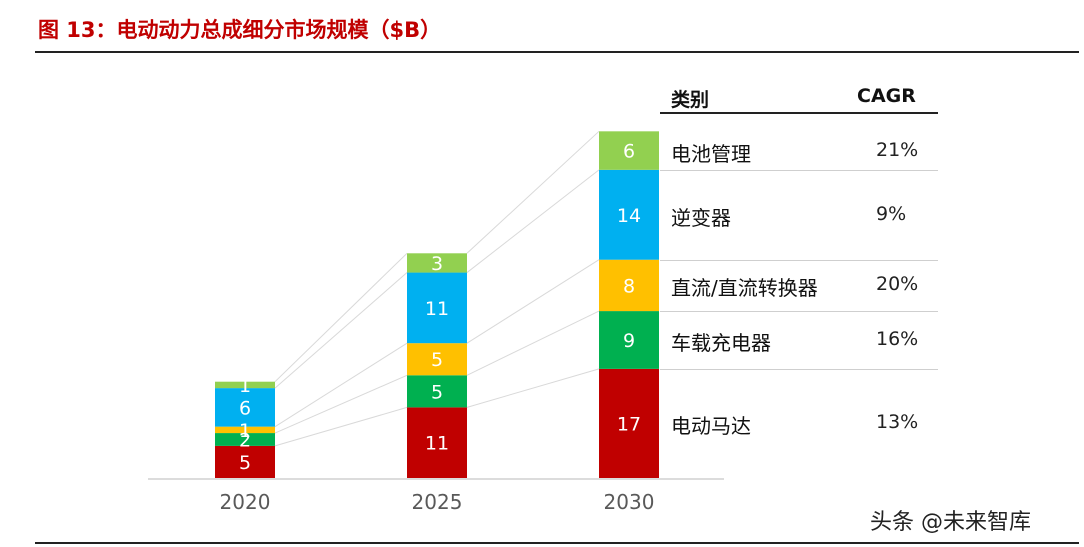 This screenshot has height=547, width=1084. Describe the element at coordinates (245, 502) in the screenshot. I see `x-tick-label: 2020` at that location.